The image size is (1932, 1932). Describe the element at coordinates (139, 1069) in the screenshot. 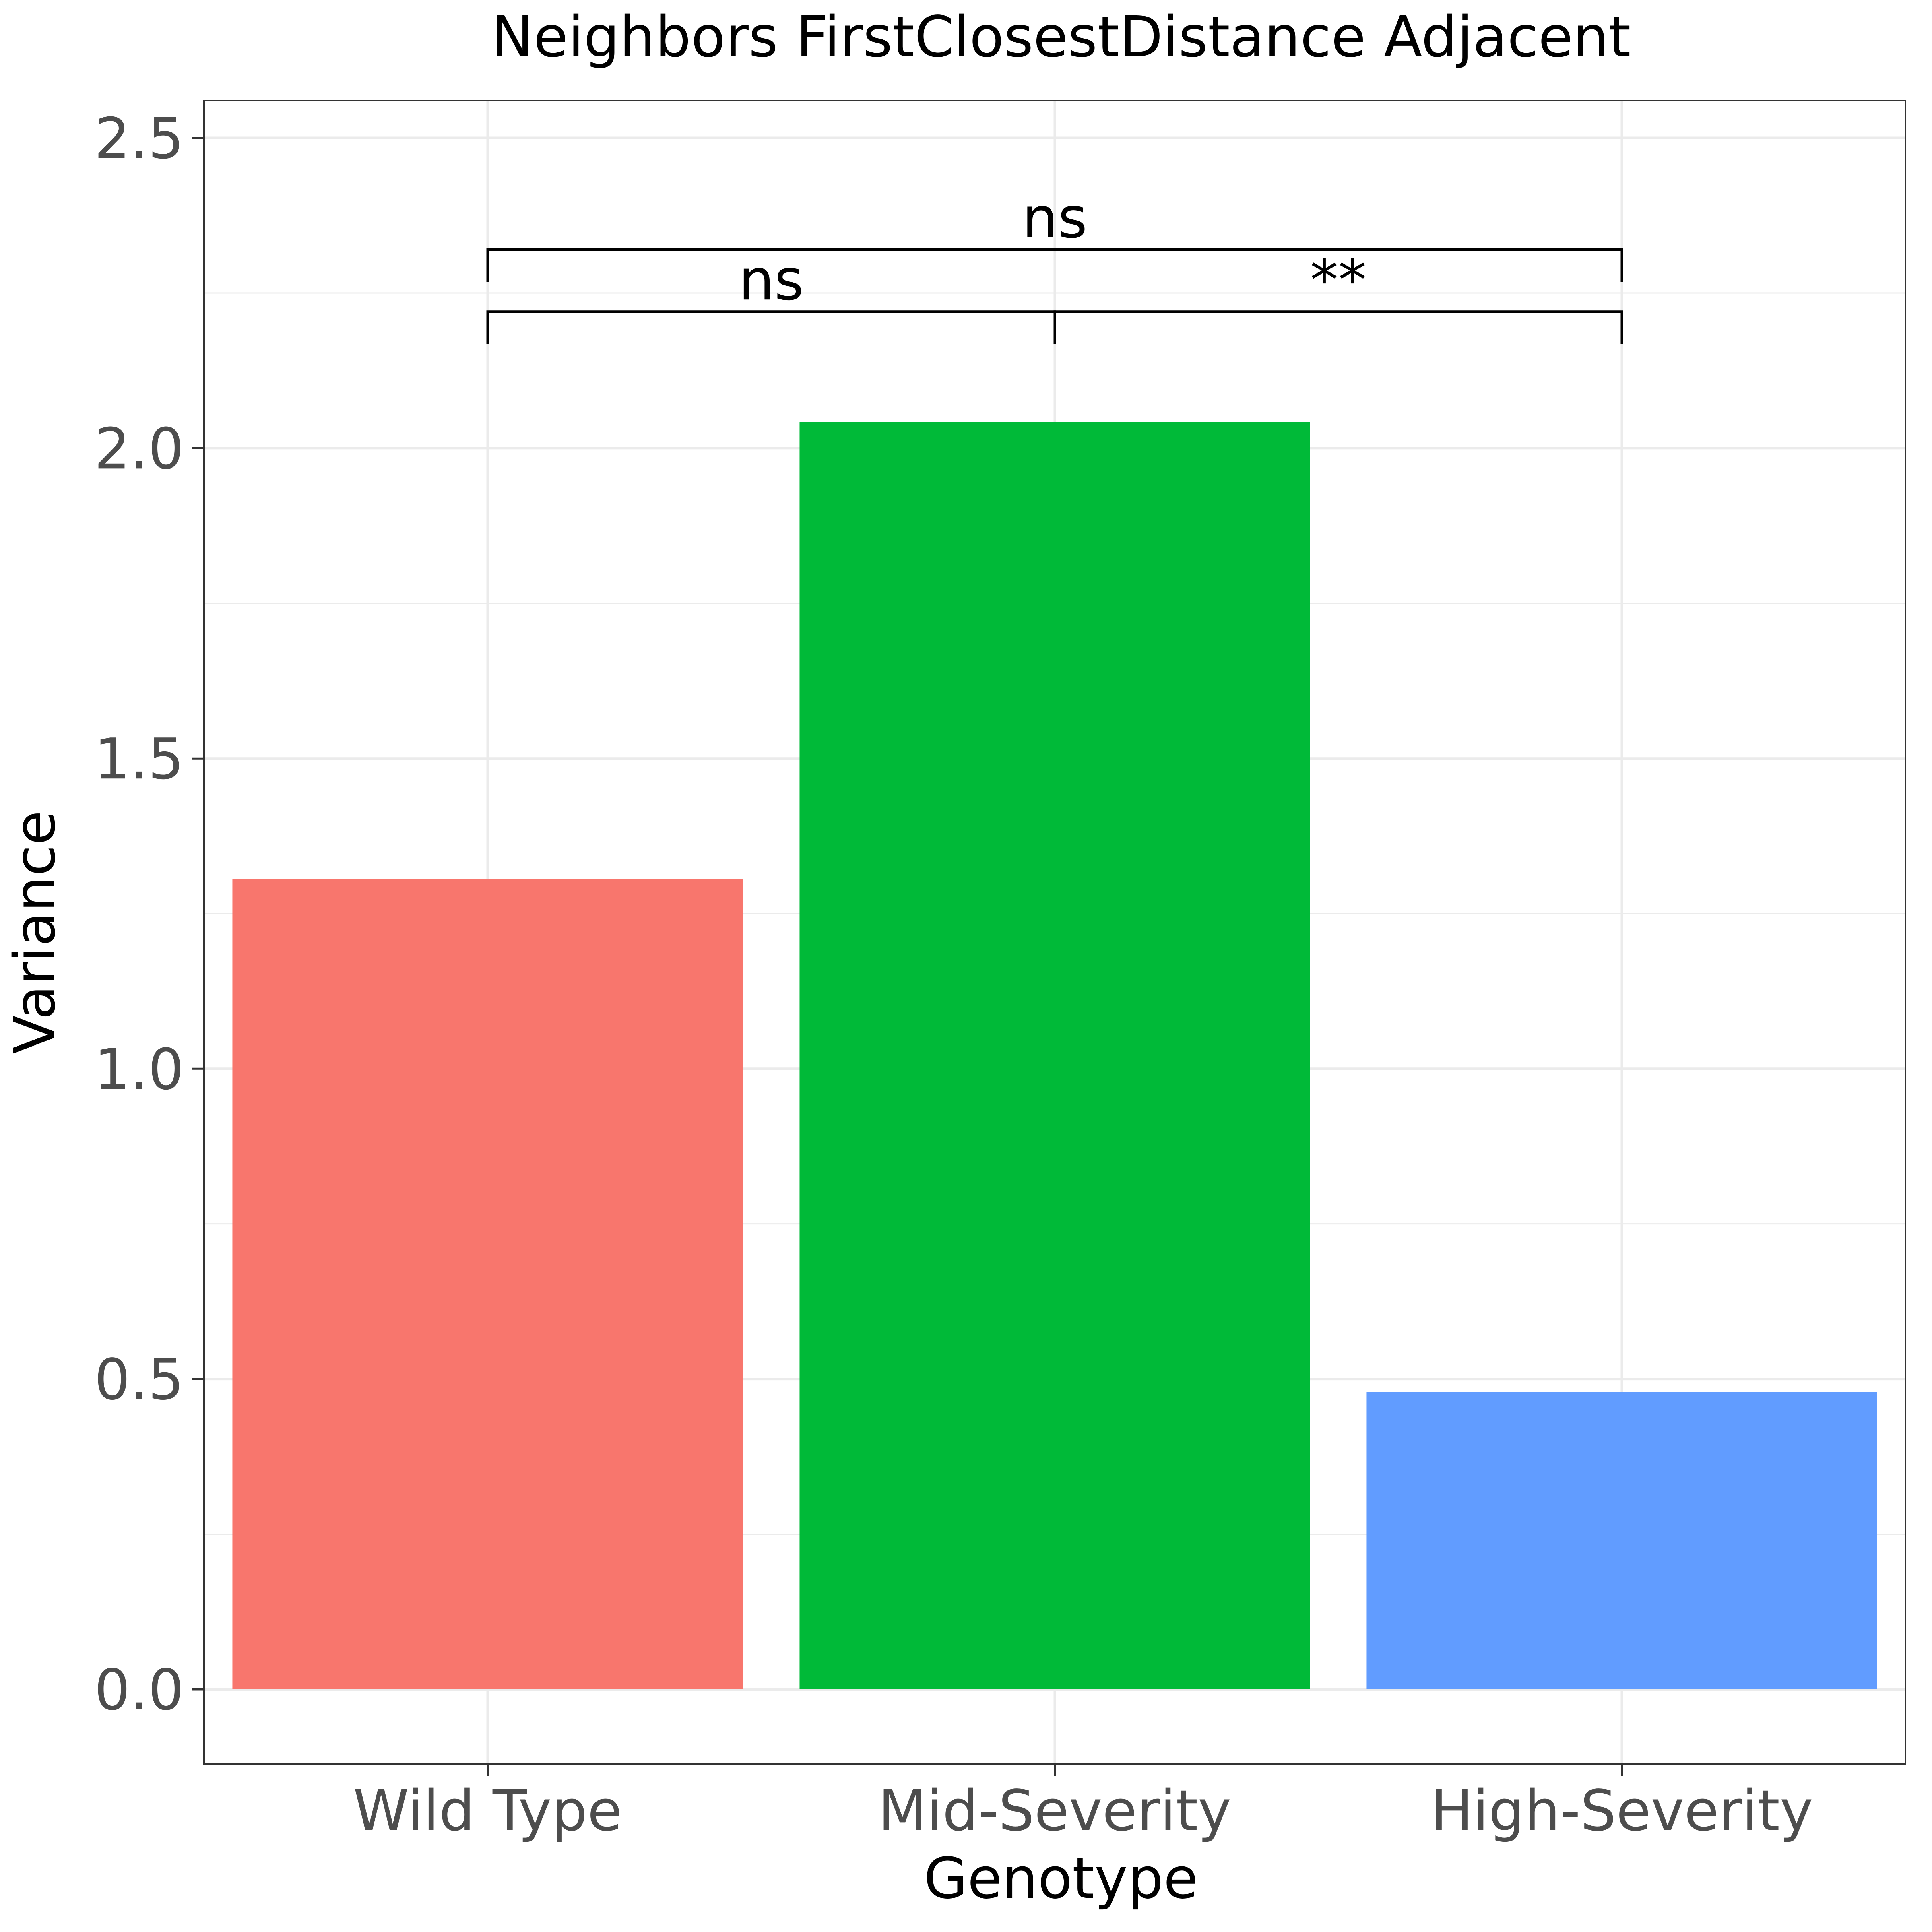

I see `y-tick-label: 1.0` at that location.